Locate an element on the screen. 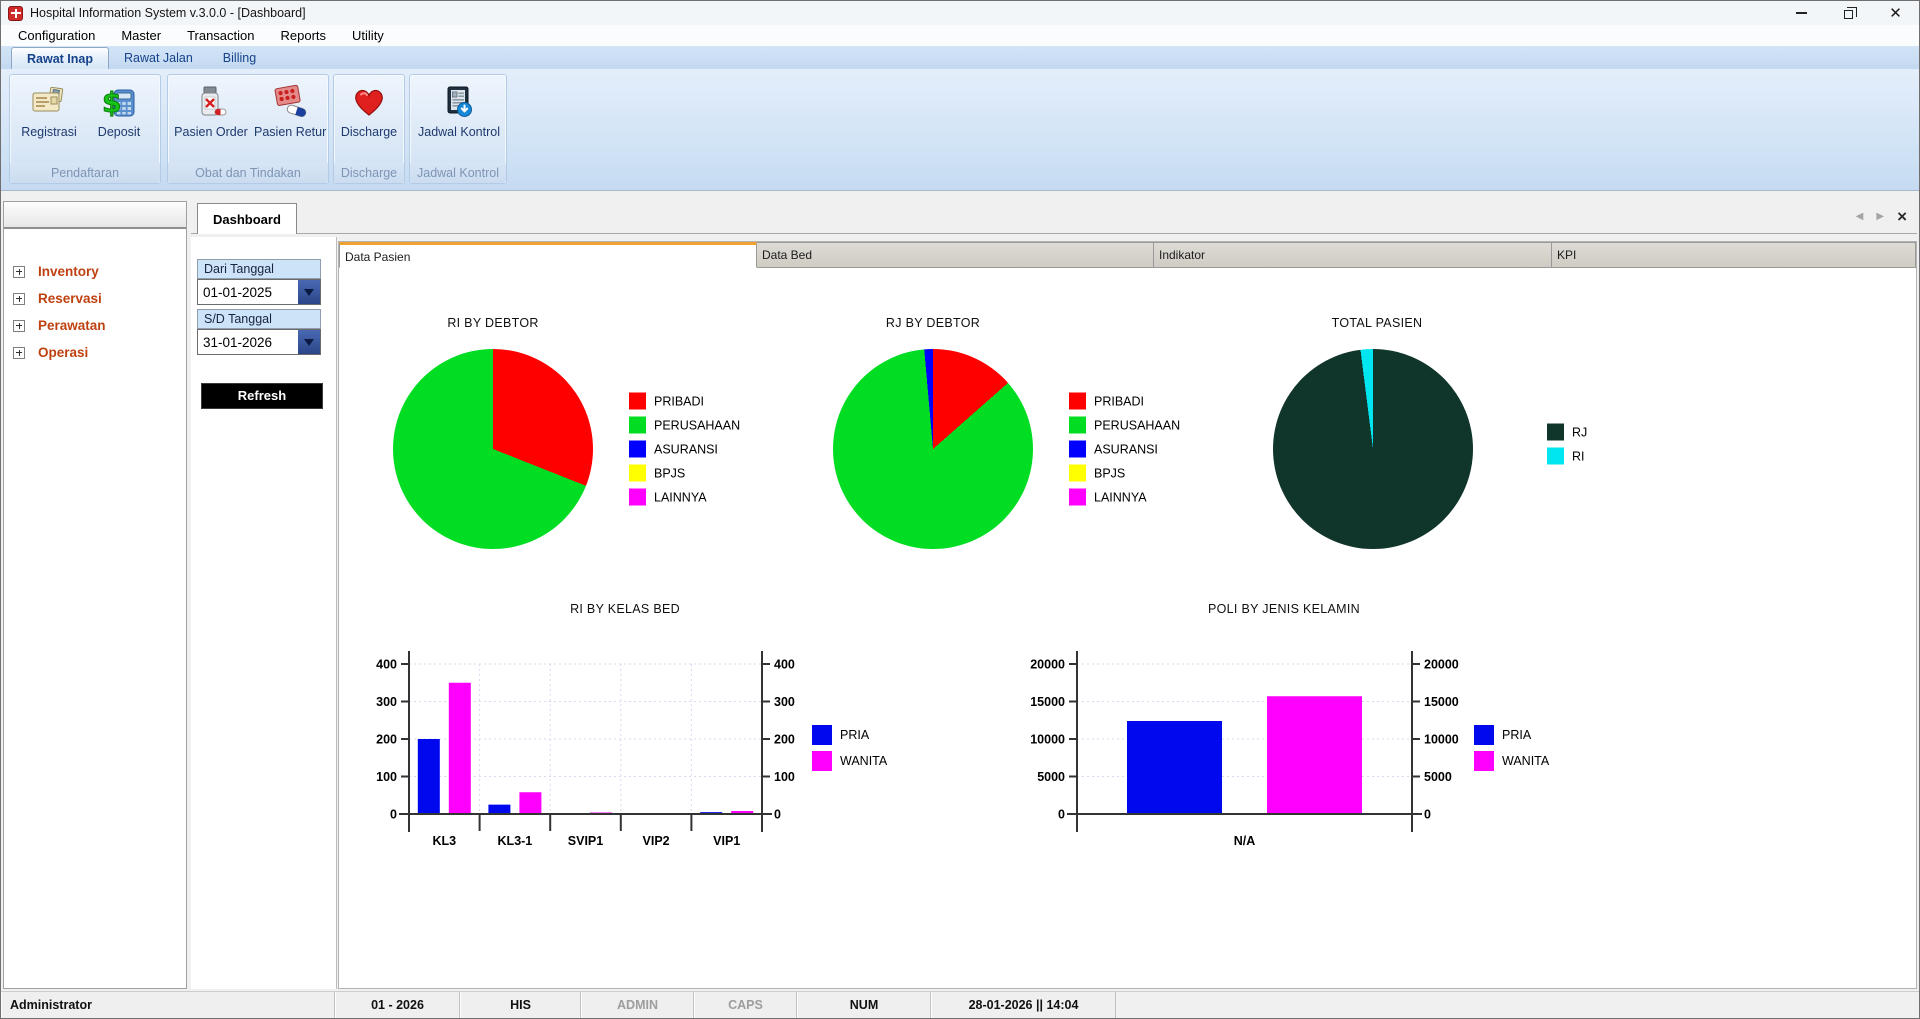  status-period: 01 - 2026 is located at coordinates (397, 1005).